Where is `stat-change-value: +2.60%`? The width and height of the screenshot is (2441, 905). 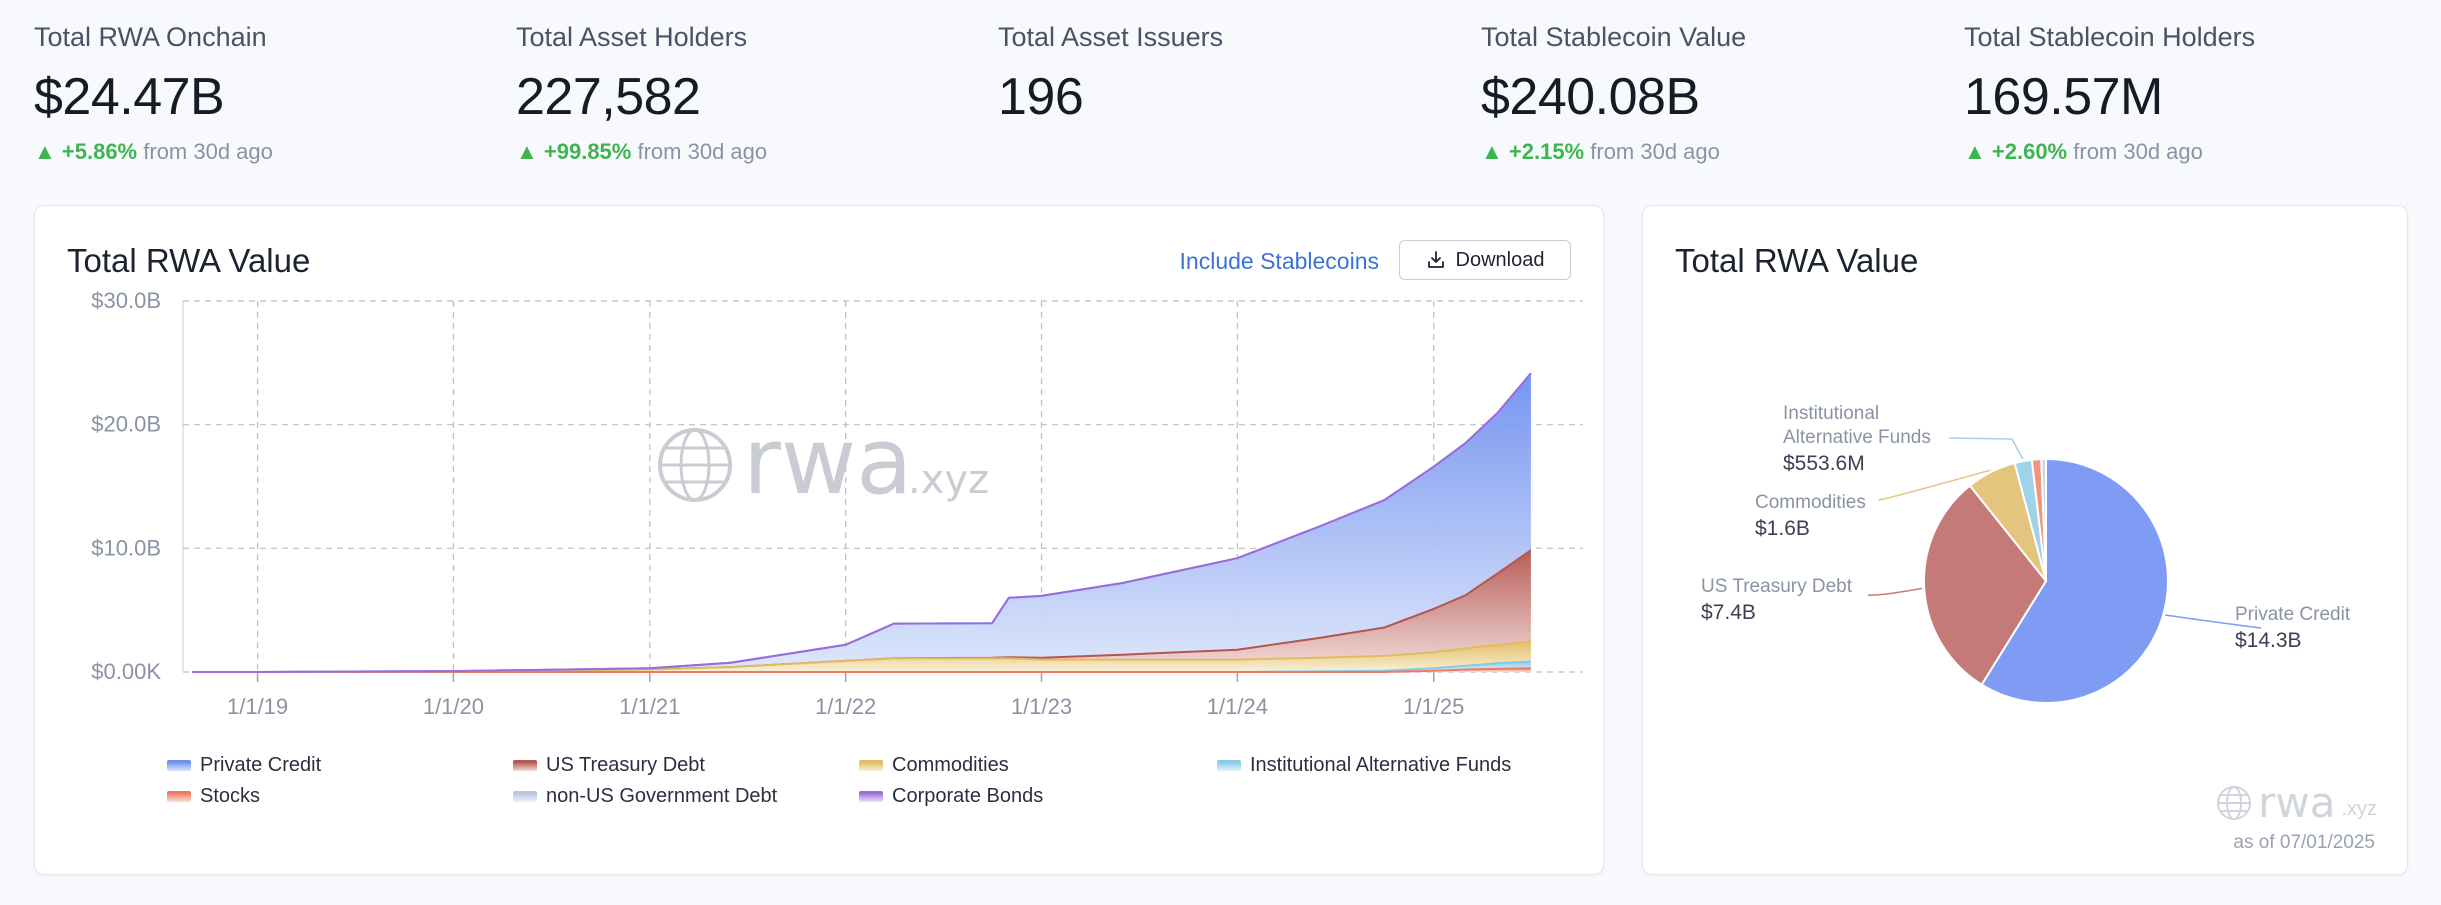 stat-change-value: +2.60% is located at coordinates (2029, 151).